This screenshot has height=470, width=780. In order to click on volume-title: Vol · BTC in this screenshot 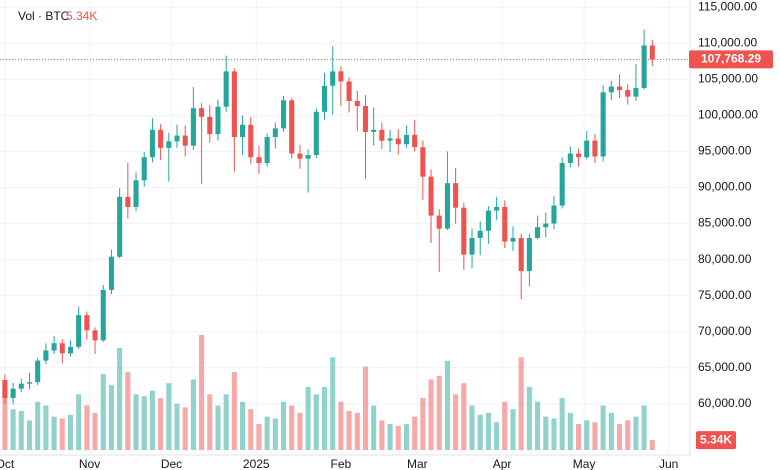, I will do `click(44, 16)`.